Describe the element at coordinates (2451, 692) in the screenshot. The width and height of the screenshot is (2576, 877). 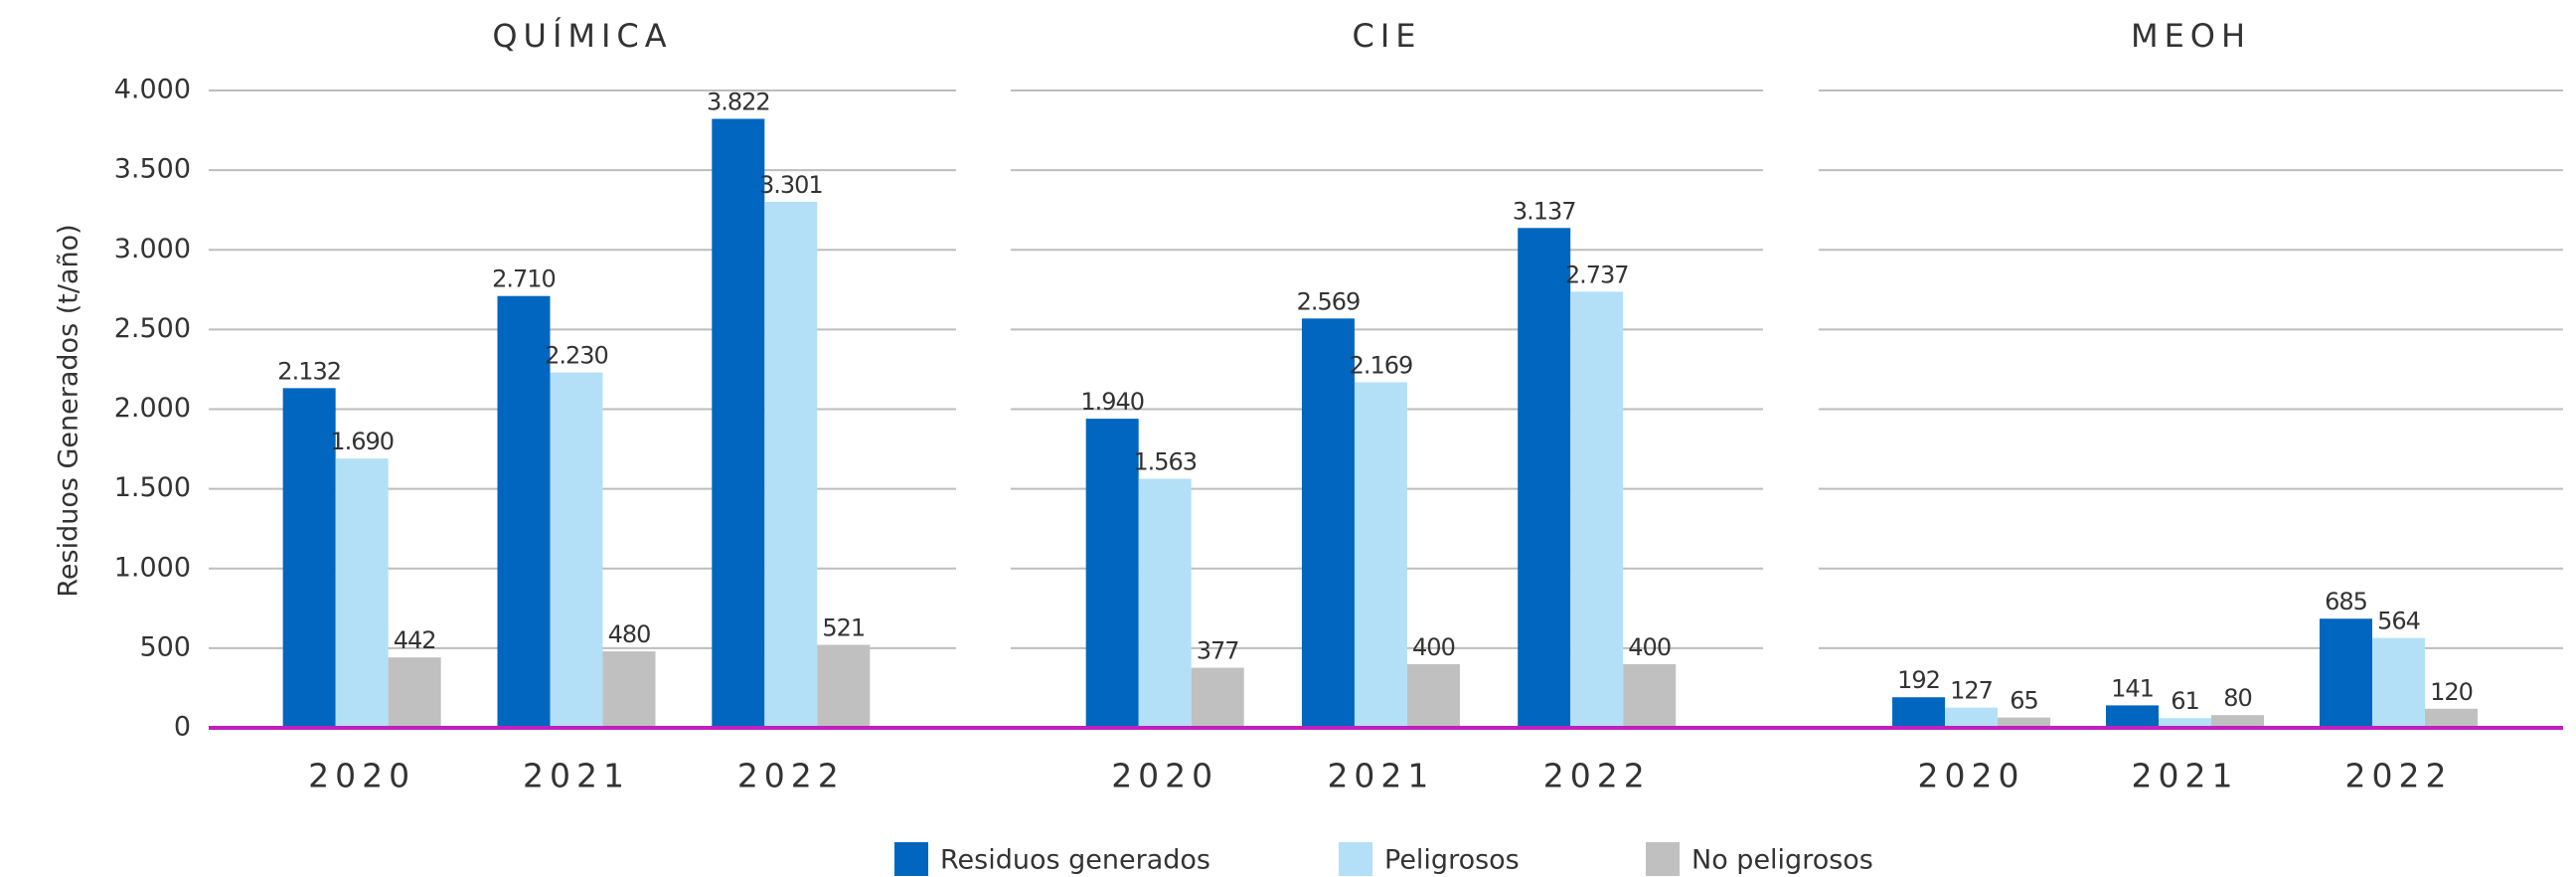
I see `data-label: 120` at that location.